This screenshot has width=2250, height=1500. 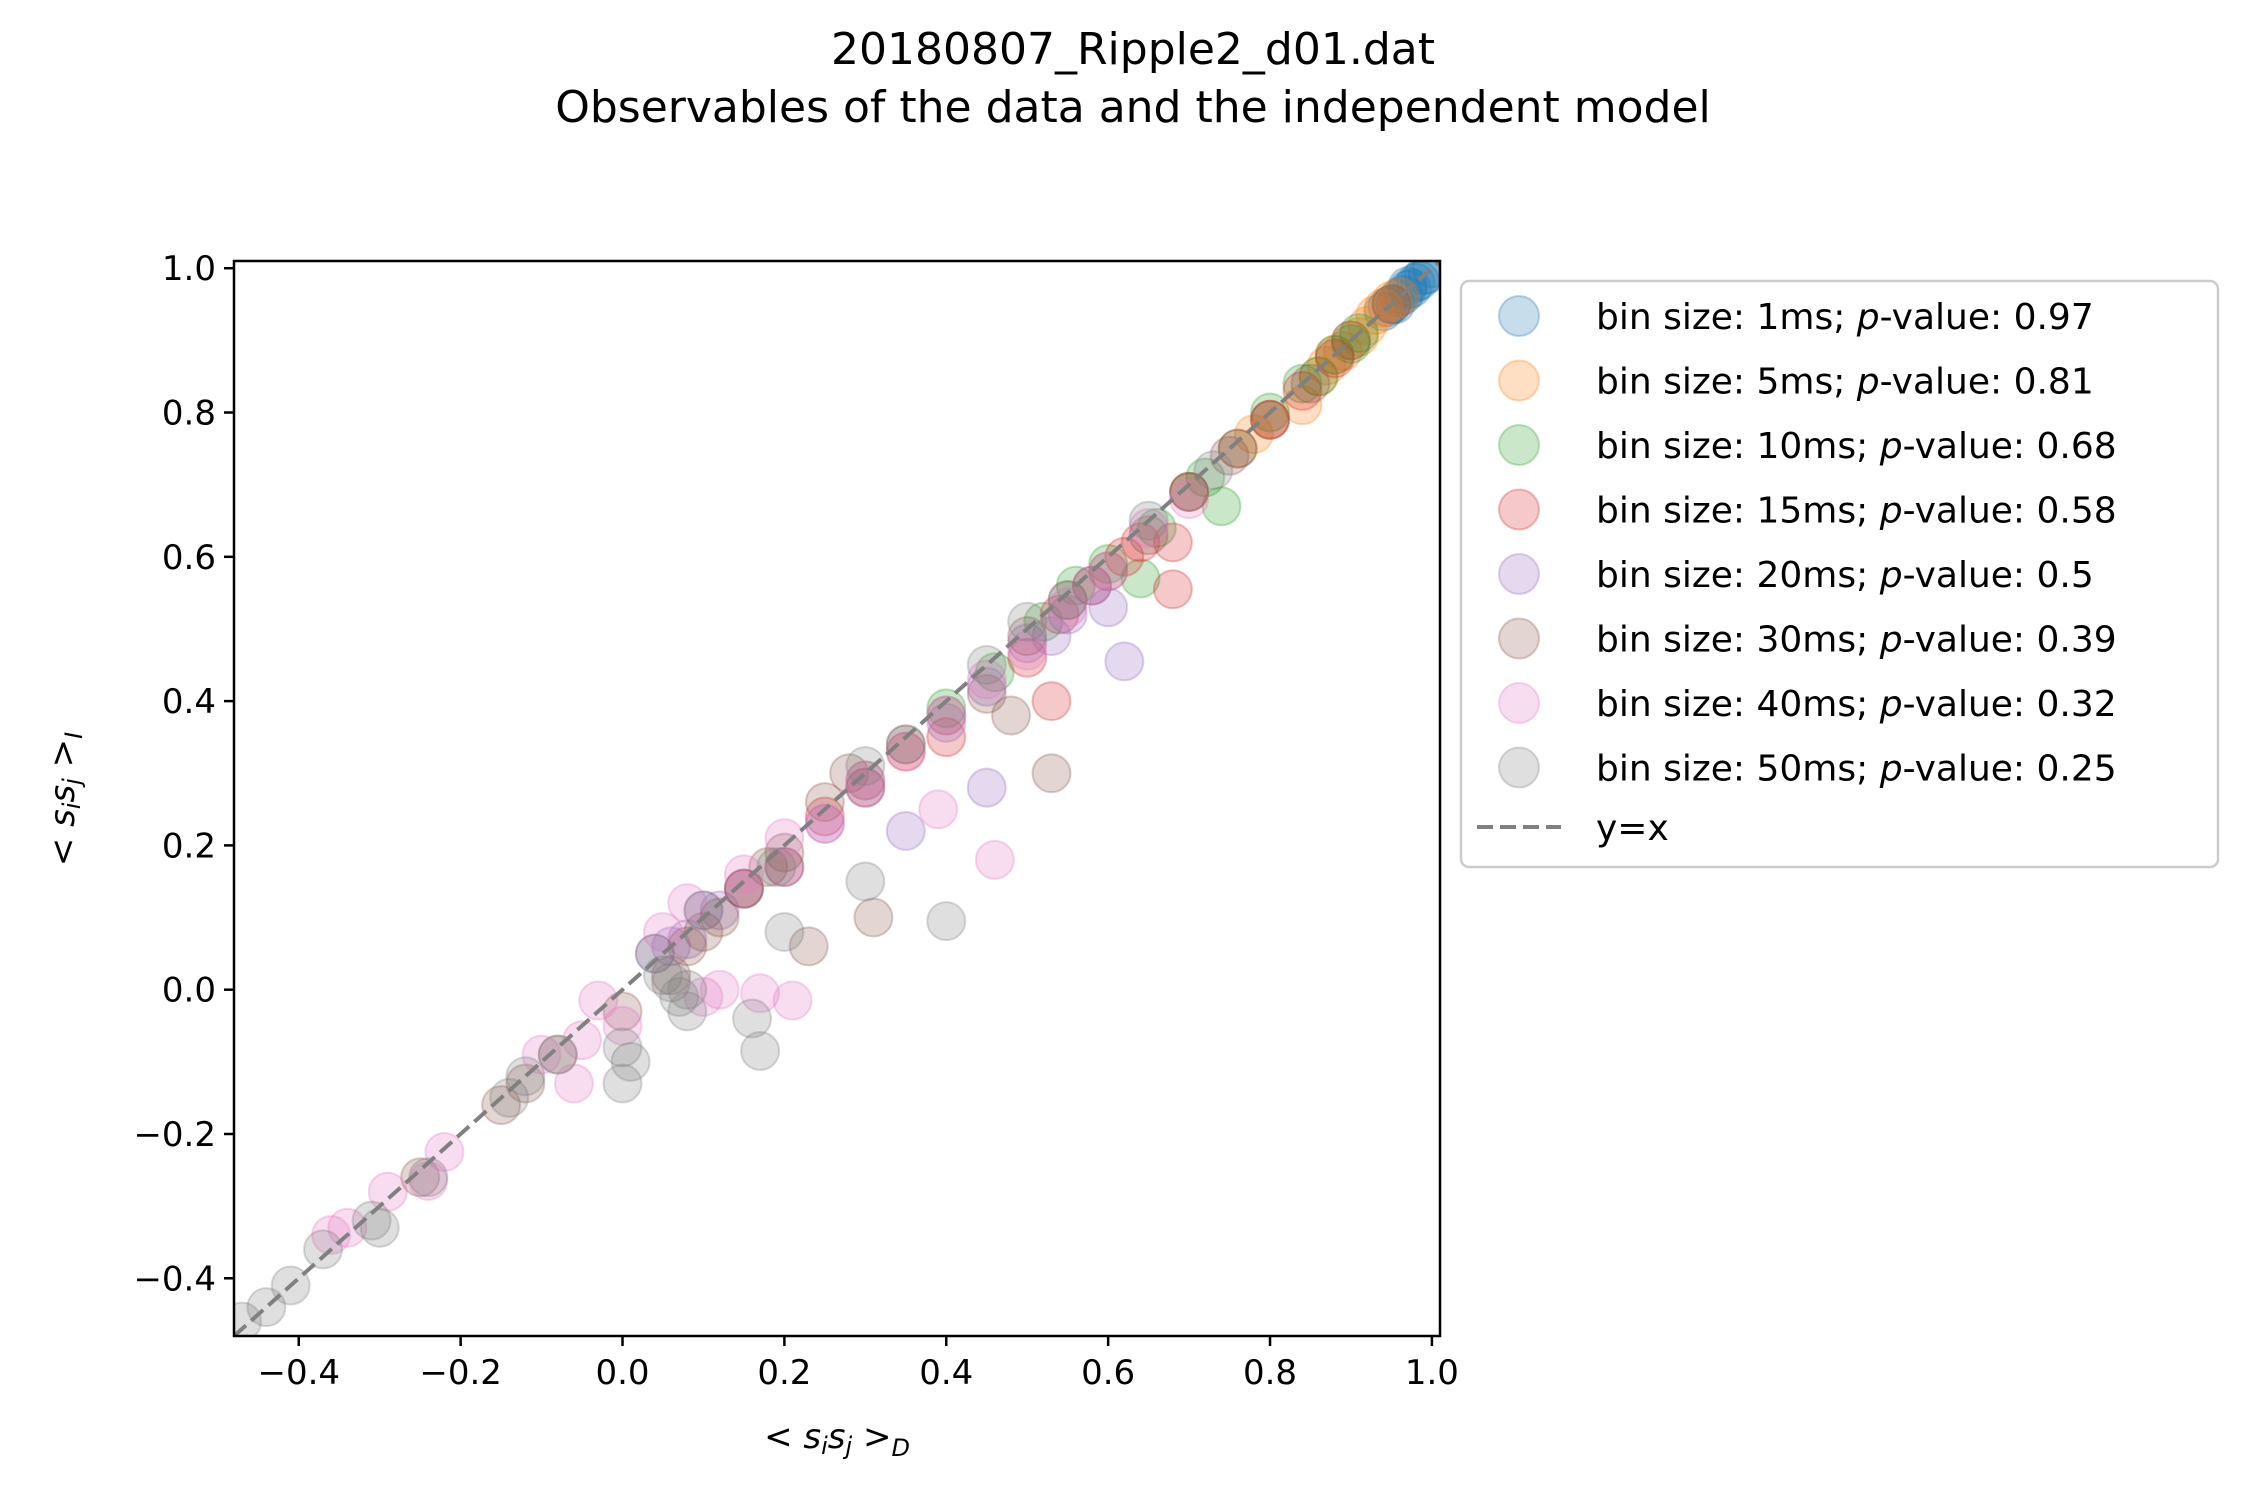 I want to click on x-tick-label: 0.6, so click(x=1108, y=1373).